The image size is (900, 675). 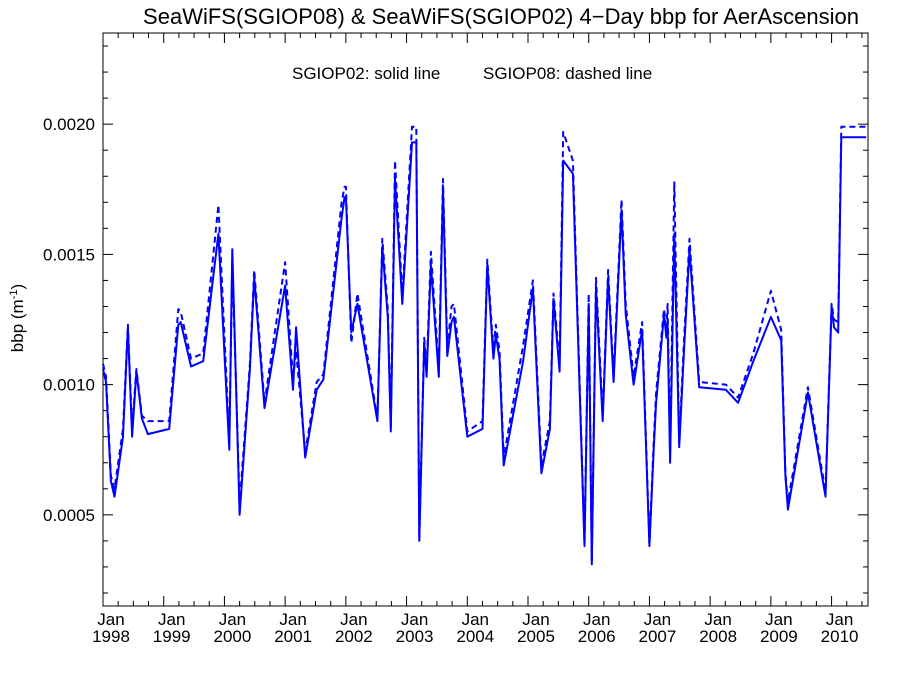 I want to click on legend-solid-line: SGIOP02: solid line, so click(x=366, y=73).